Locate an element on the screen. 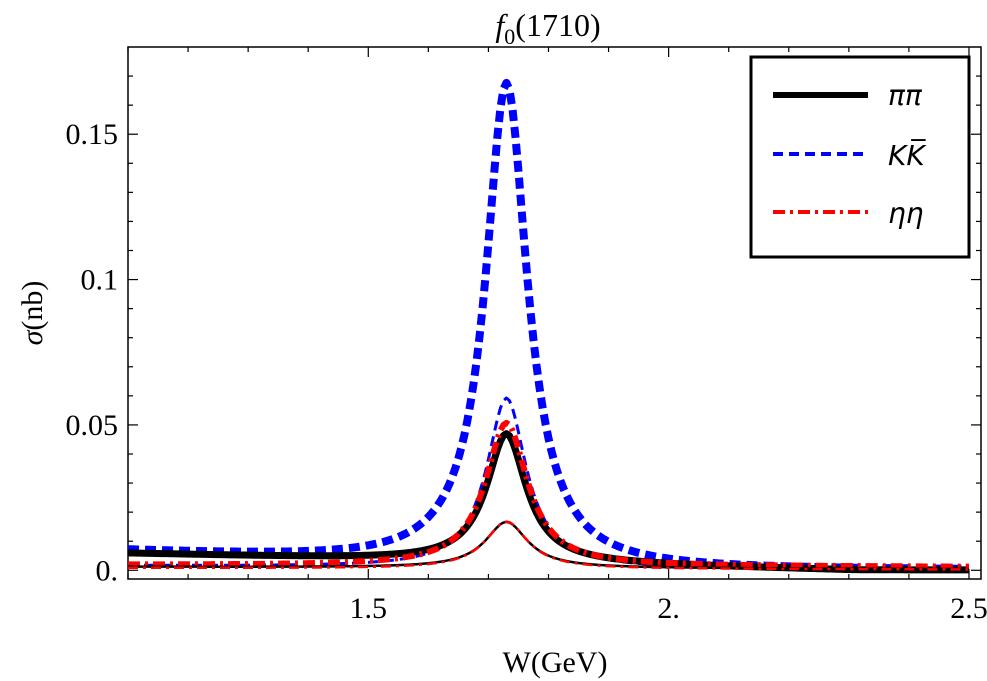  chart-title: f0(1710) is located at coordinates (547, 28).